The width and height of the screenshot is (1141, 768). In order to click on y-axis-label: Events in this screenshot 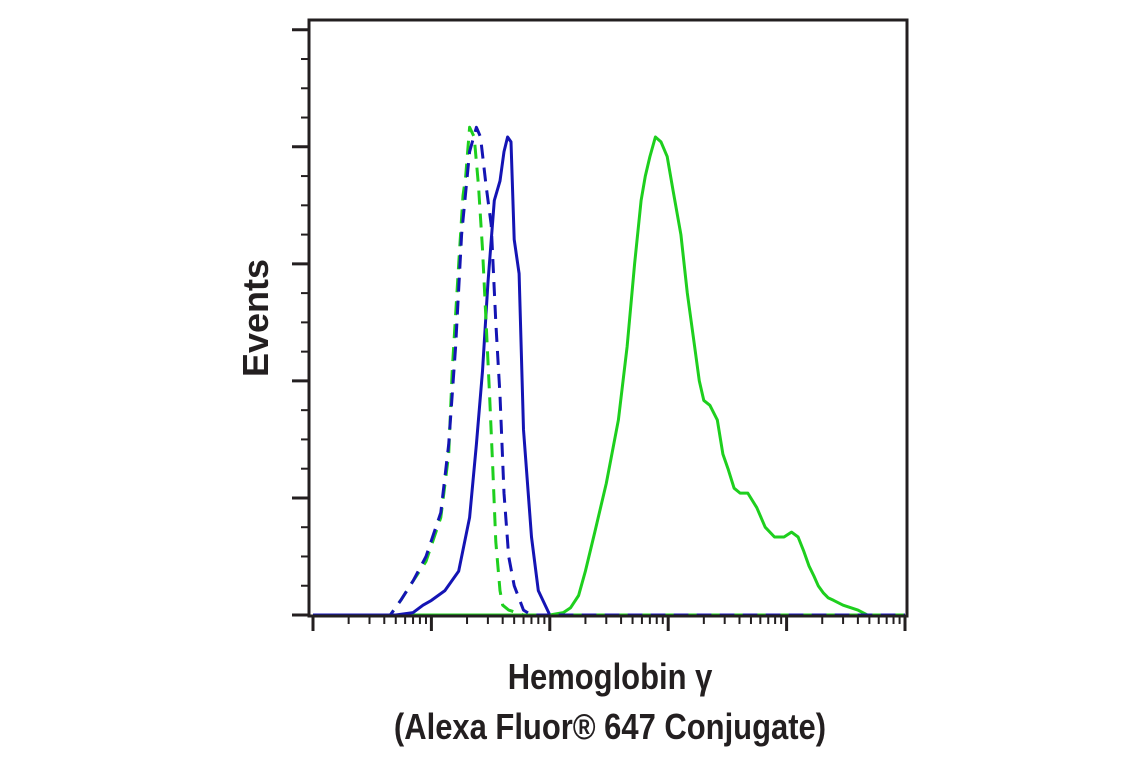, I will do `click(255, 318)`.